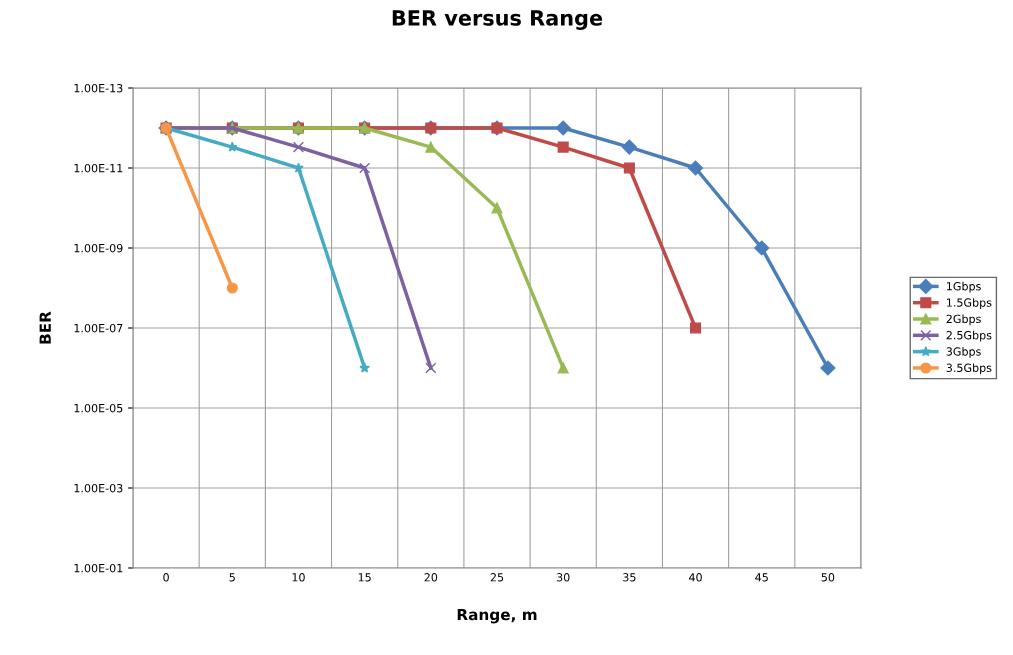 The width and height of the screenshot is (1013, 655). What do you see at coordinates (98, 248) in the screenshot?
I see `y-tick-label: 1.00E-09` at bounding box center [98, 248].